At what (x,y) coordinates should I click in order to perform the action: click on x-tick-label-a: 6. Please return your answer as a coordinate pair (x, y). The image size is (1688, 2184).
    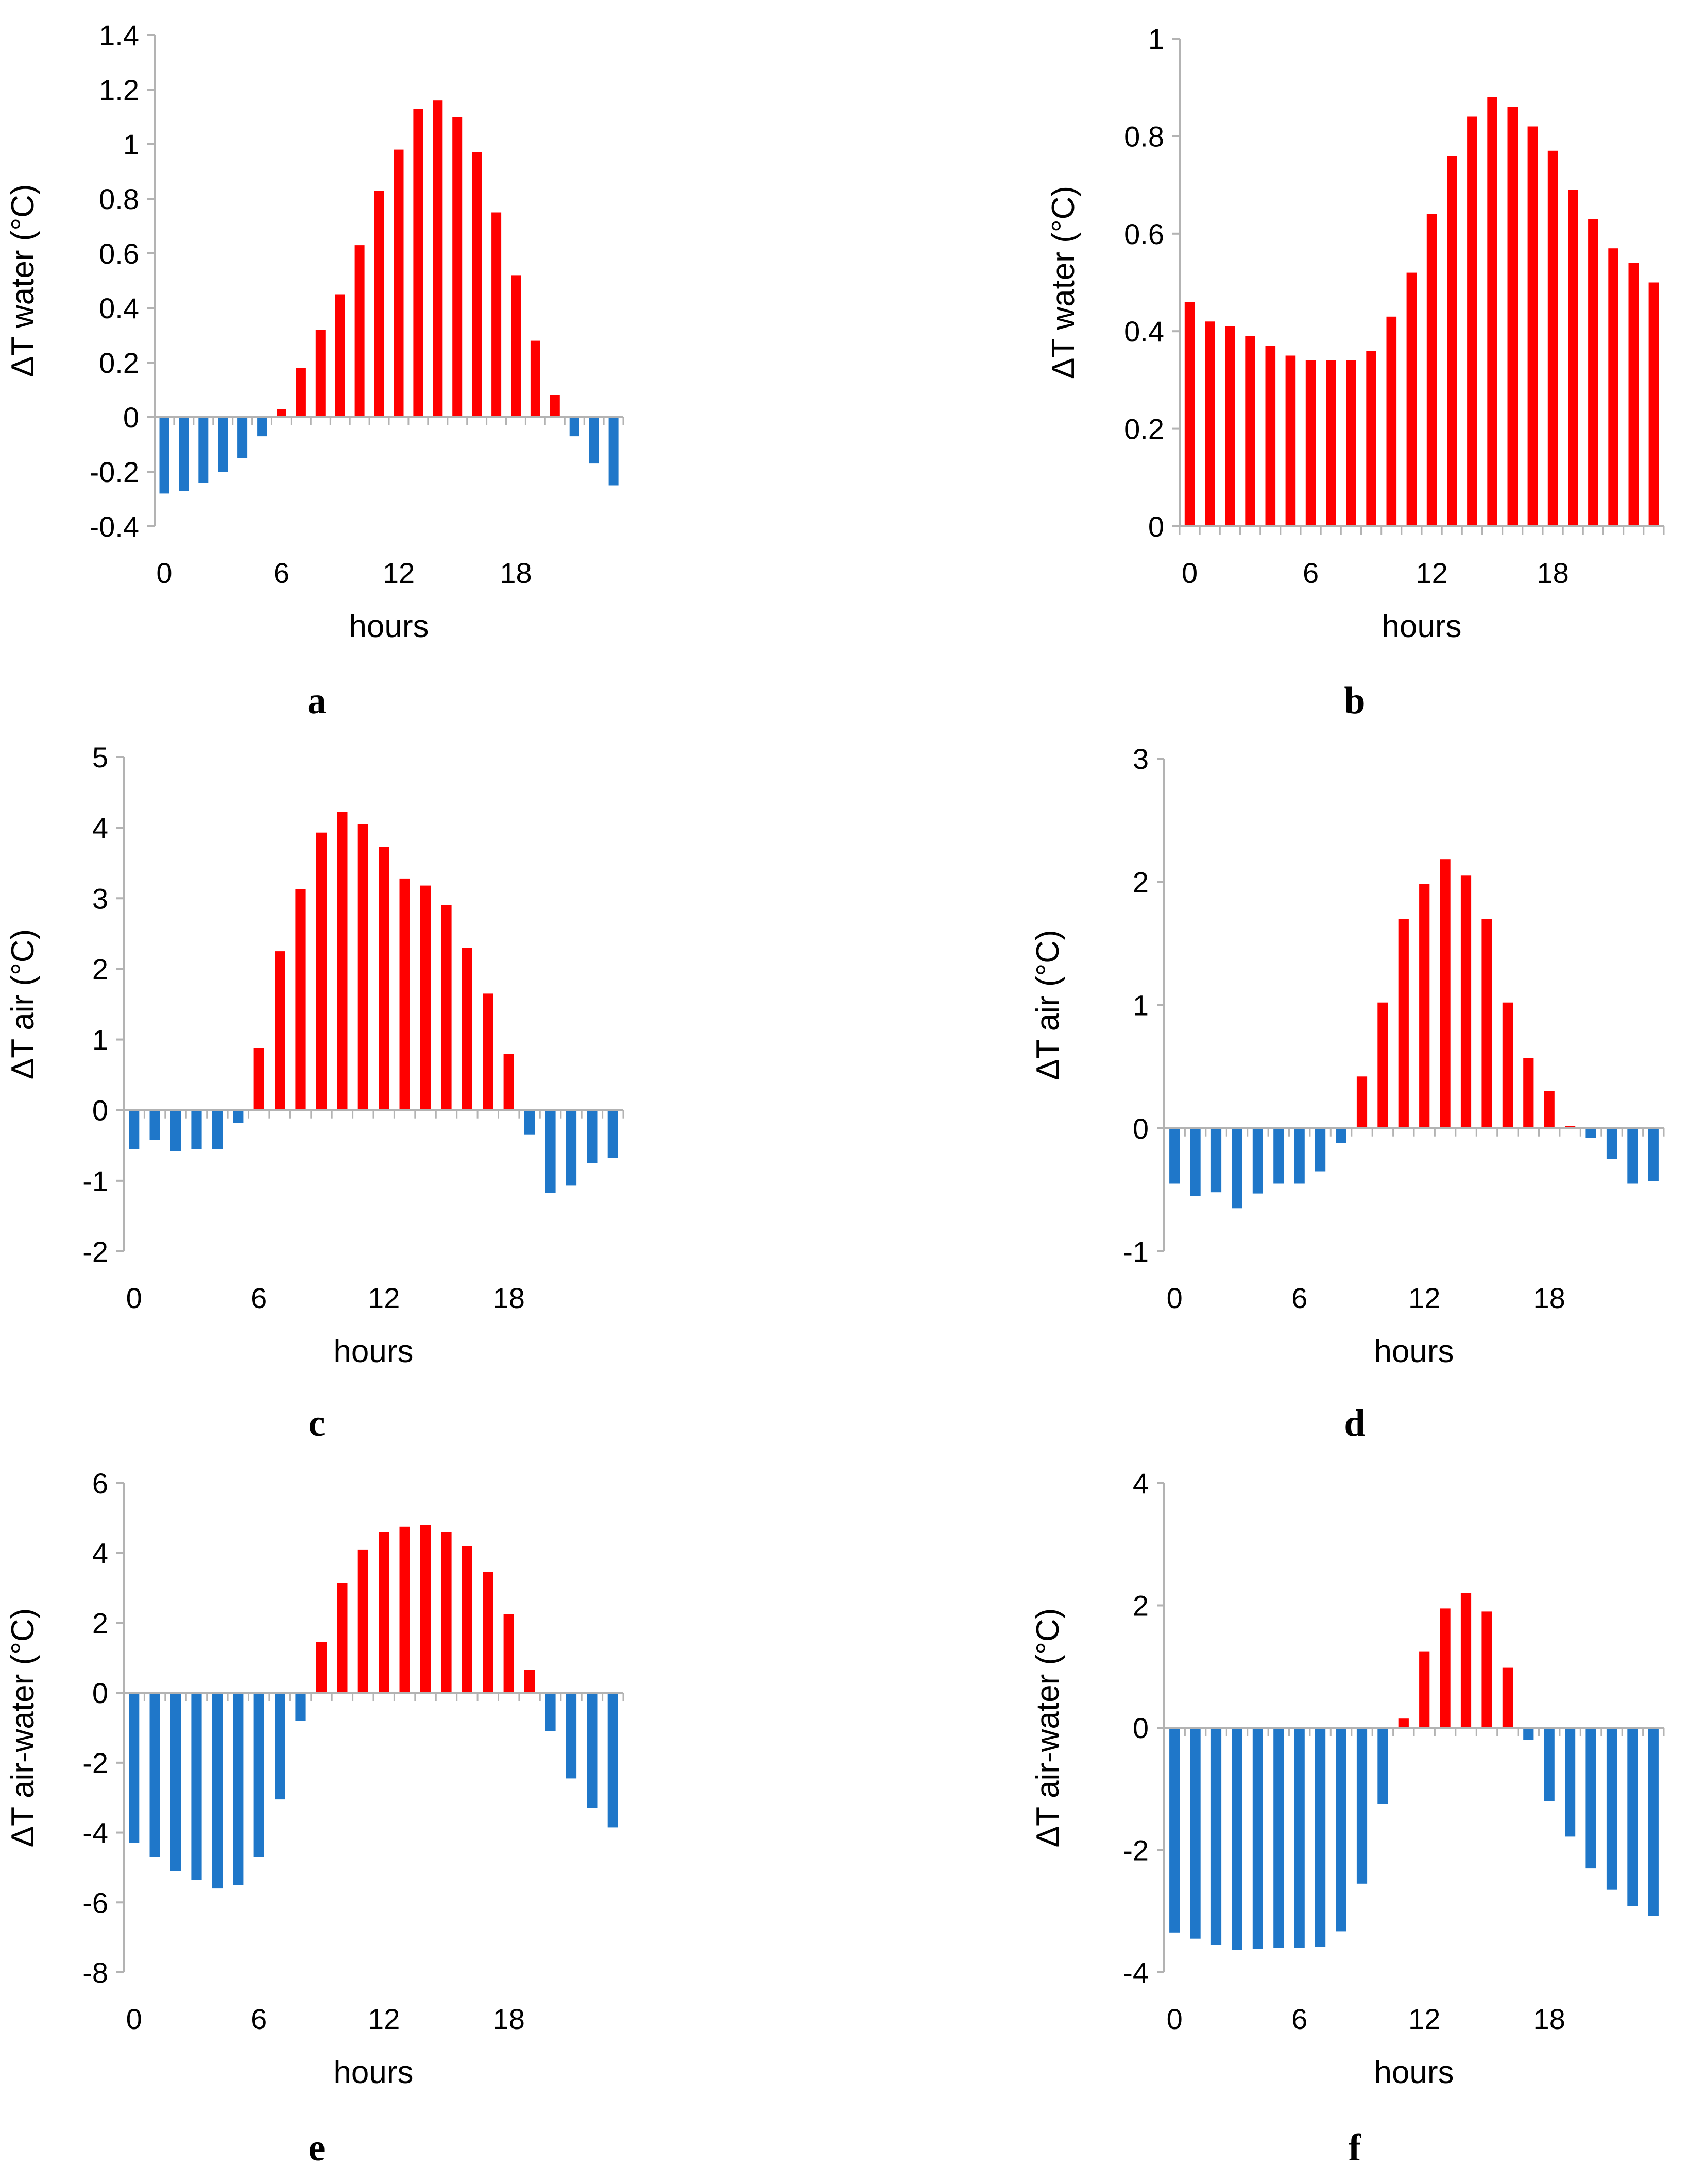
    Looking at the image, I should click on (281, 573).